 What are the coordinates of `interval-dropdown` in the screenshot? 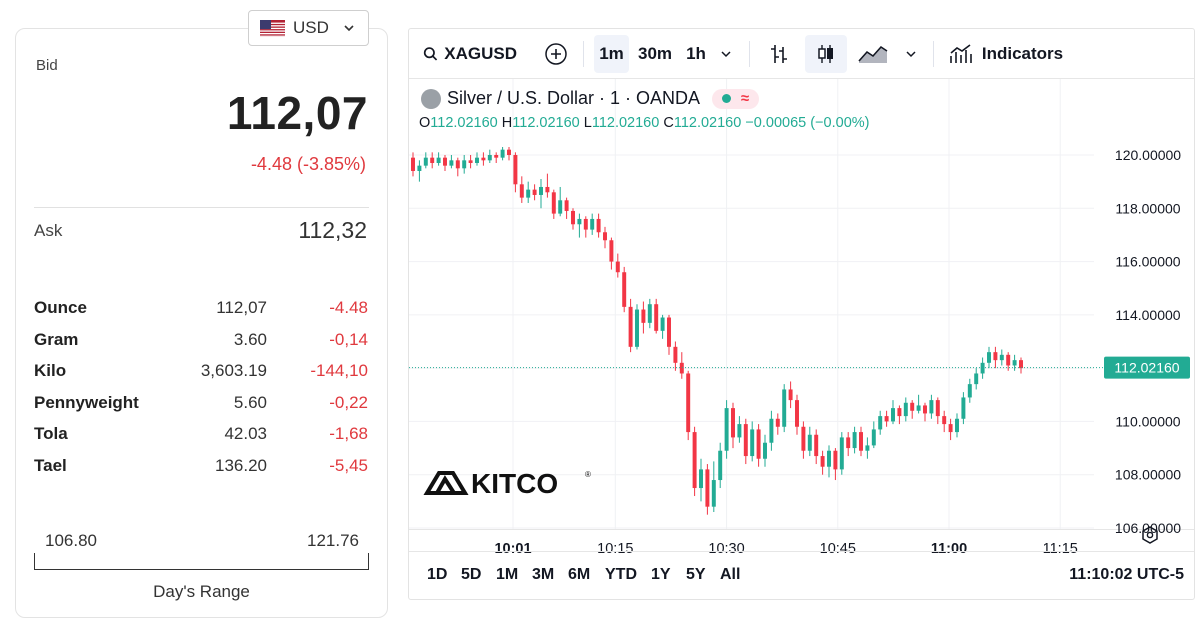 It's located at (726, 54).